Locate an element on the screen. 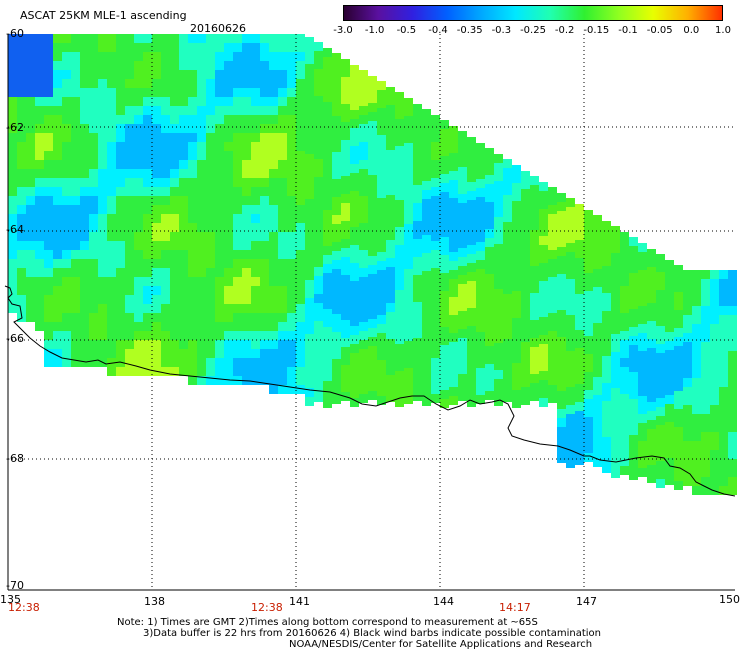 This screenshot has width=740, height=650. time-label-2: 12:38 is located at coordinates (267, 607).